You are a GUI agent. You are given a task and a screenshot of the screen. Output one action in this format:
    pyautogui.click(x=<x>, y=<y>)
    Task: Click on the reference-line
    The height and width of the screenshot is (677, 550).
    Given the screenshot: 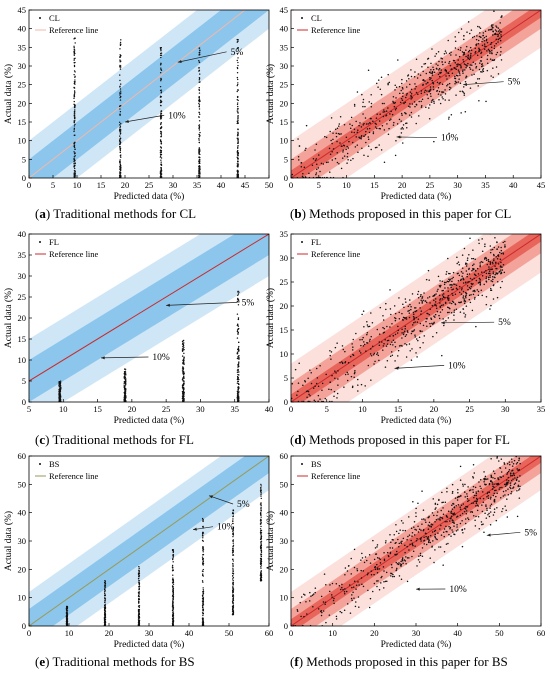 What is the action you would take?
    pyautogui.click(x=149, y=308)
    